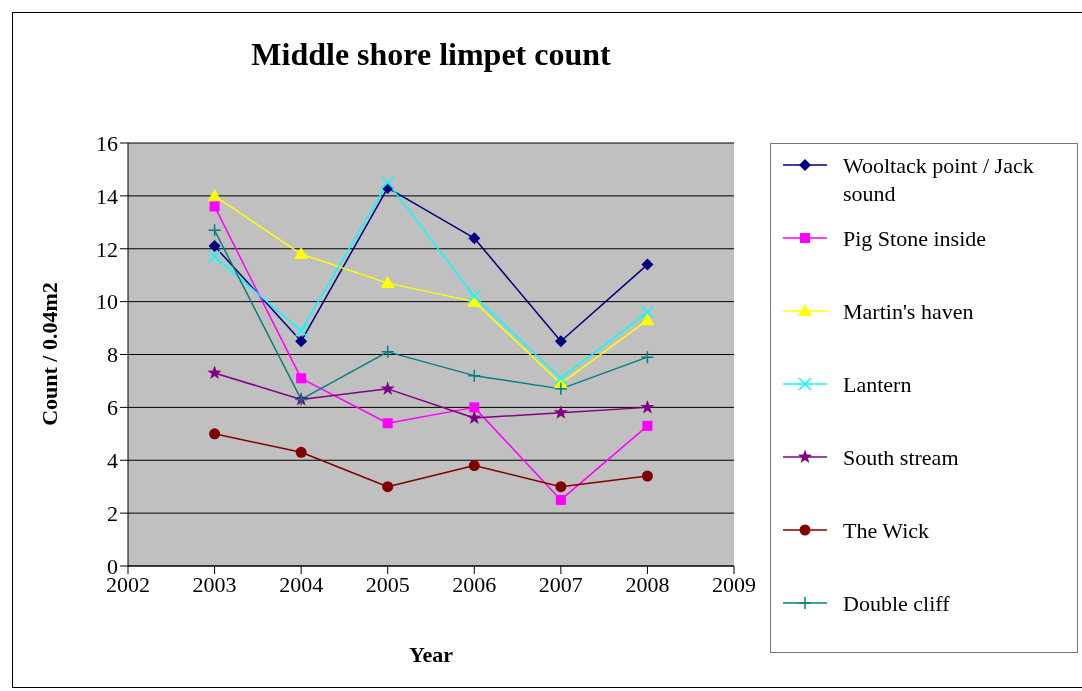 The image size is (1082, 691). Describe the element at coordinates (112, 355) in the screenshot. I see `y-tick-label: 8` at that location.